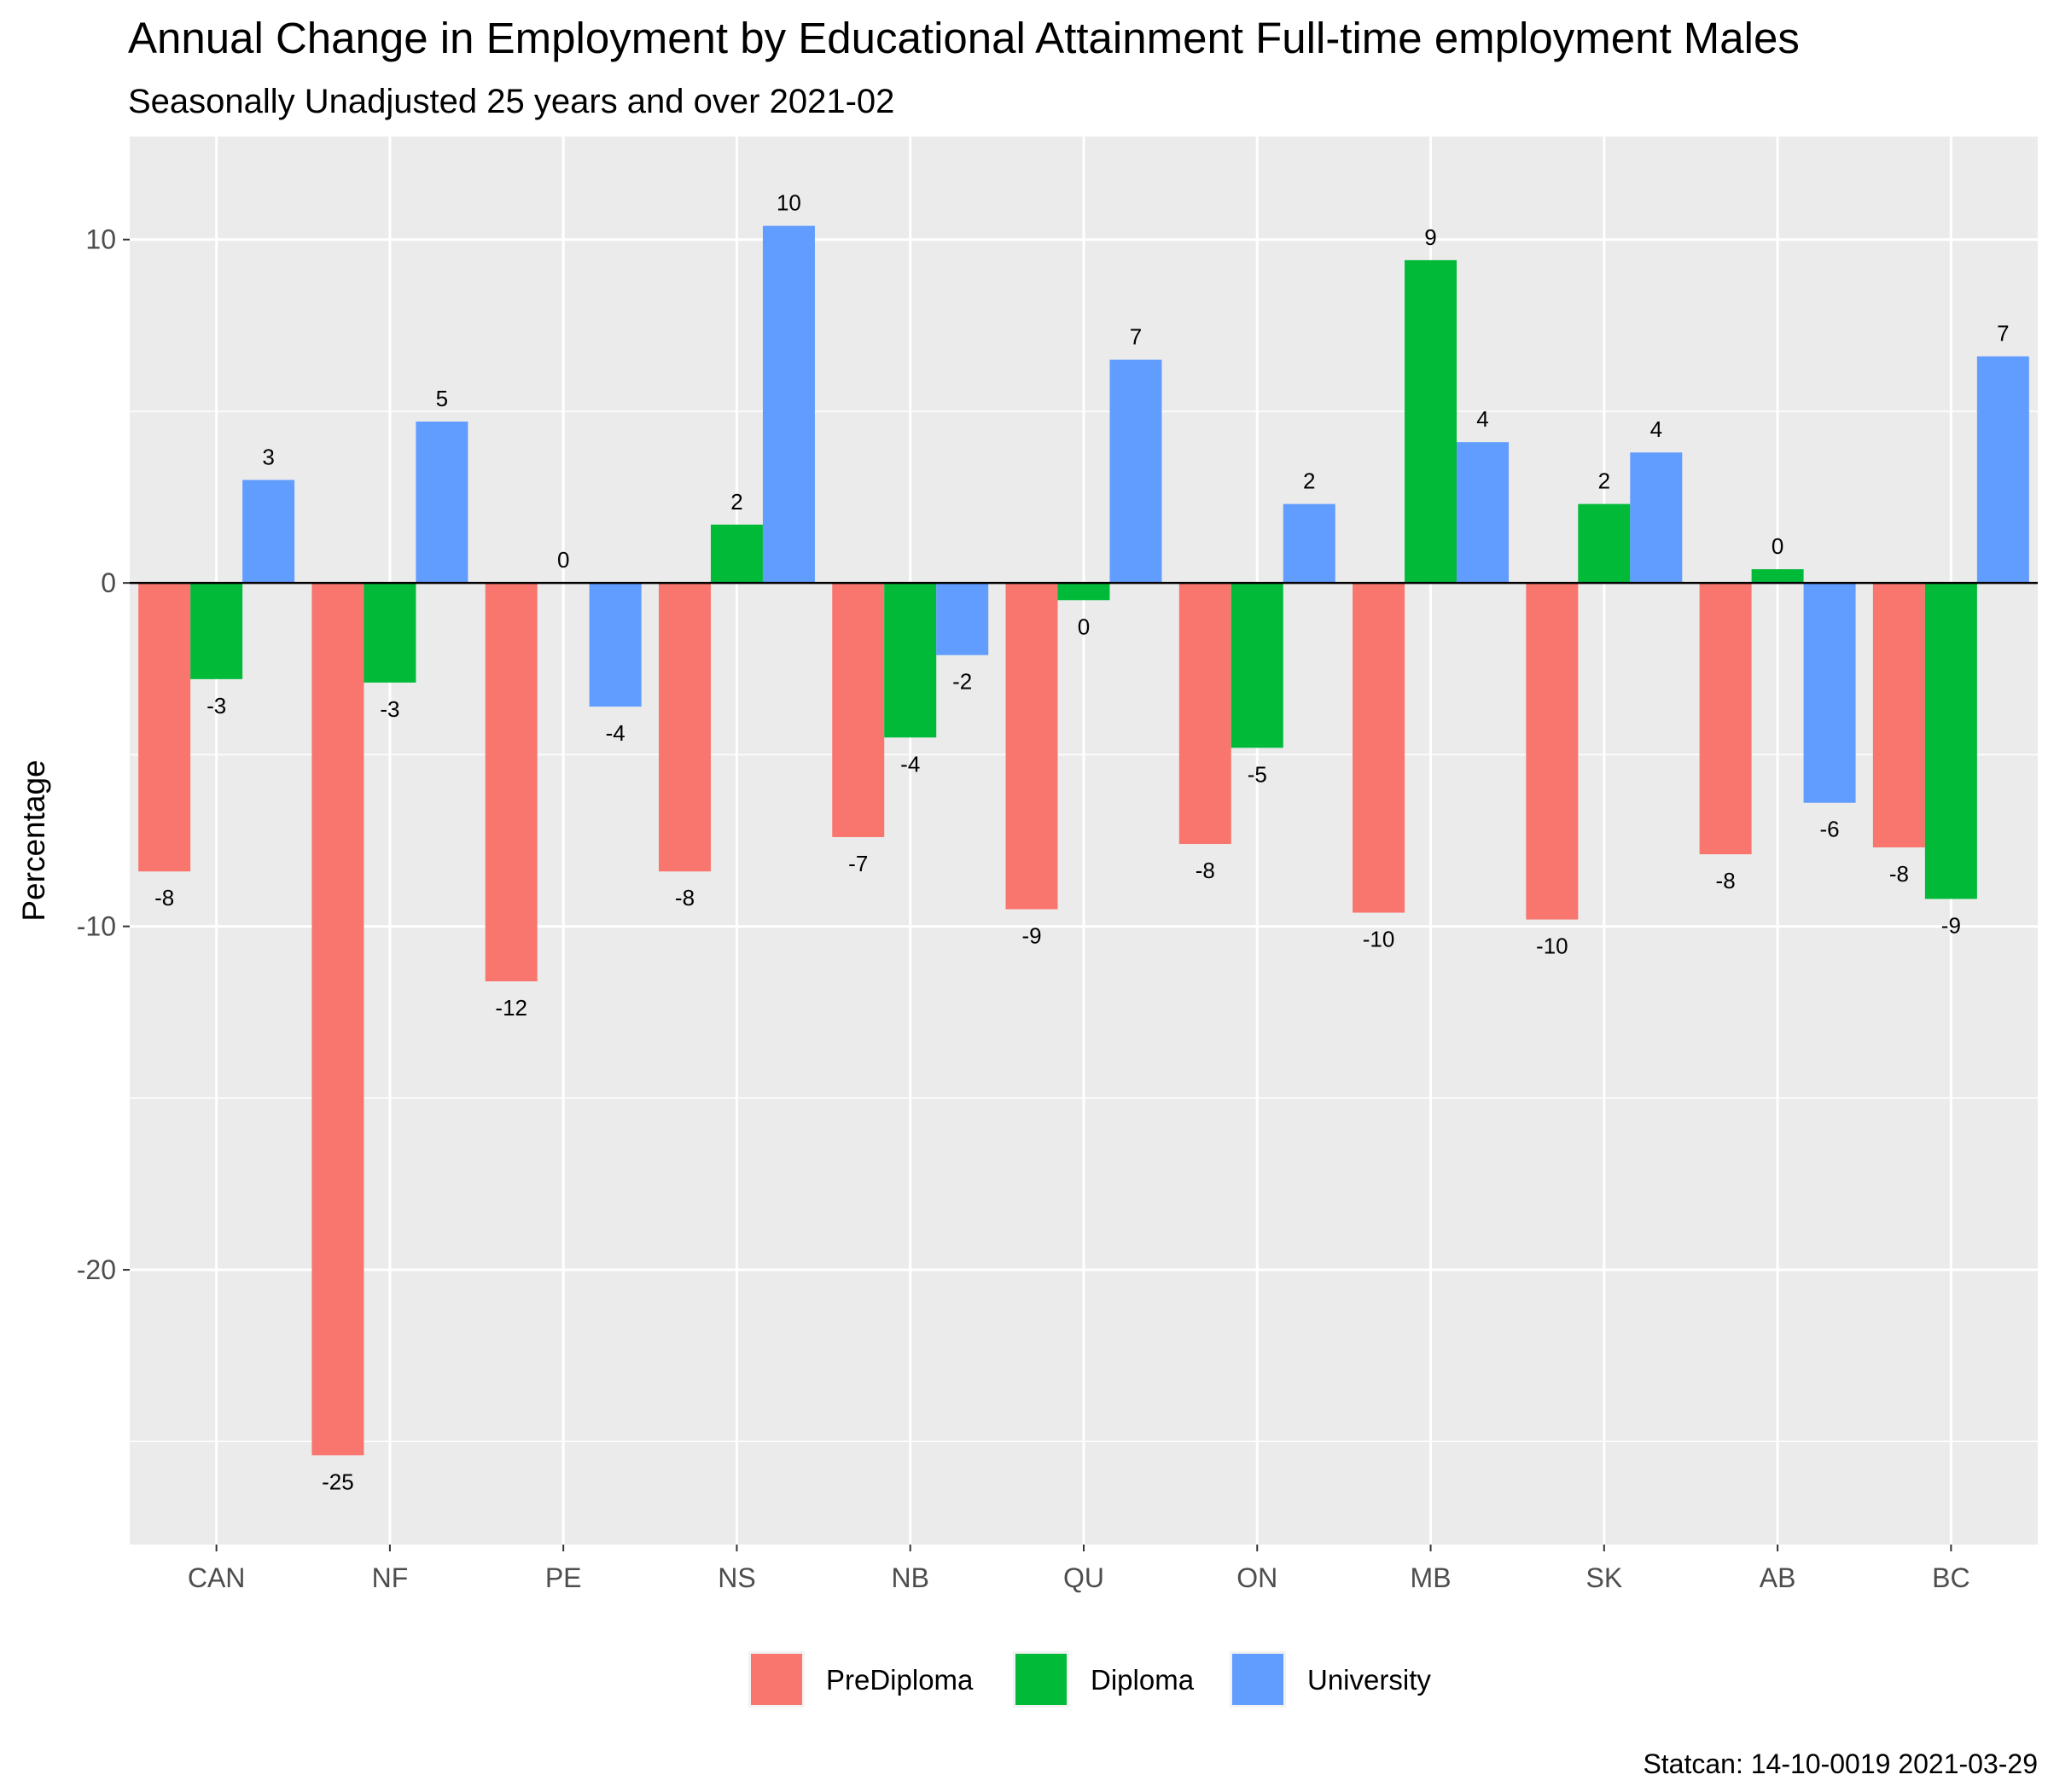 The width and height of the screenshot is (2048, 1792). What do you see at coordinates (900, 1680) in the screenshot?
I see `legend-label-prediploma: PreDiploma` at bounding box center [900, 1680].